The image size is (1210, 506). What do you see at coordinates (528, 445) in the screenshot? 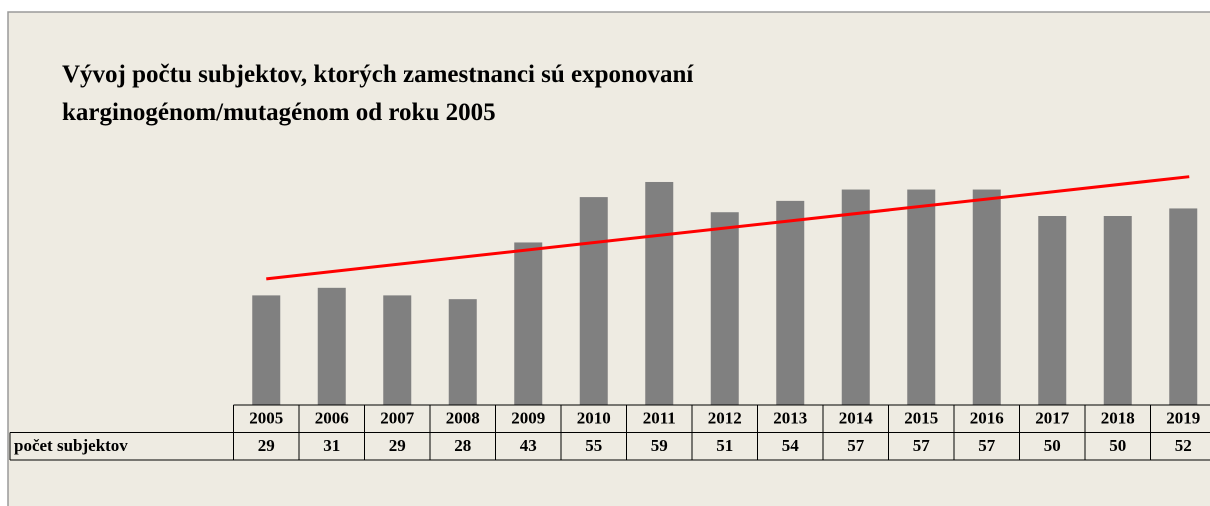
I see `data-label: 43` at bounding box center [528, 445].